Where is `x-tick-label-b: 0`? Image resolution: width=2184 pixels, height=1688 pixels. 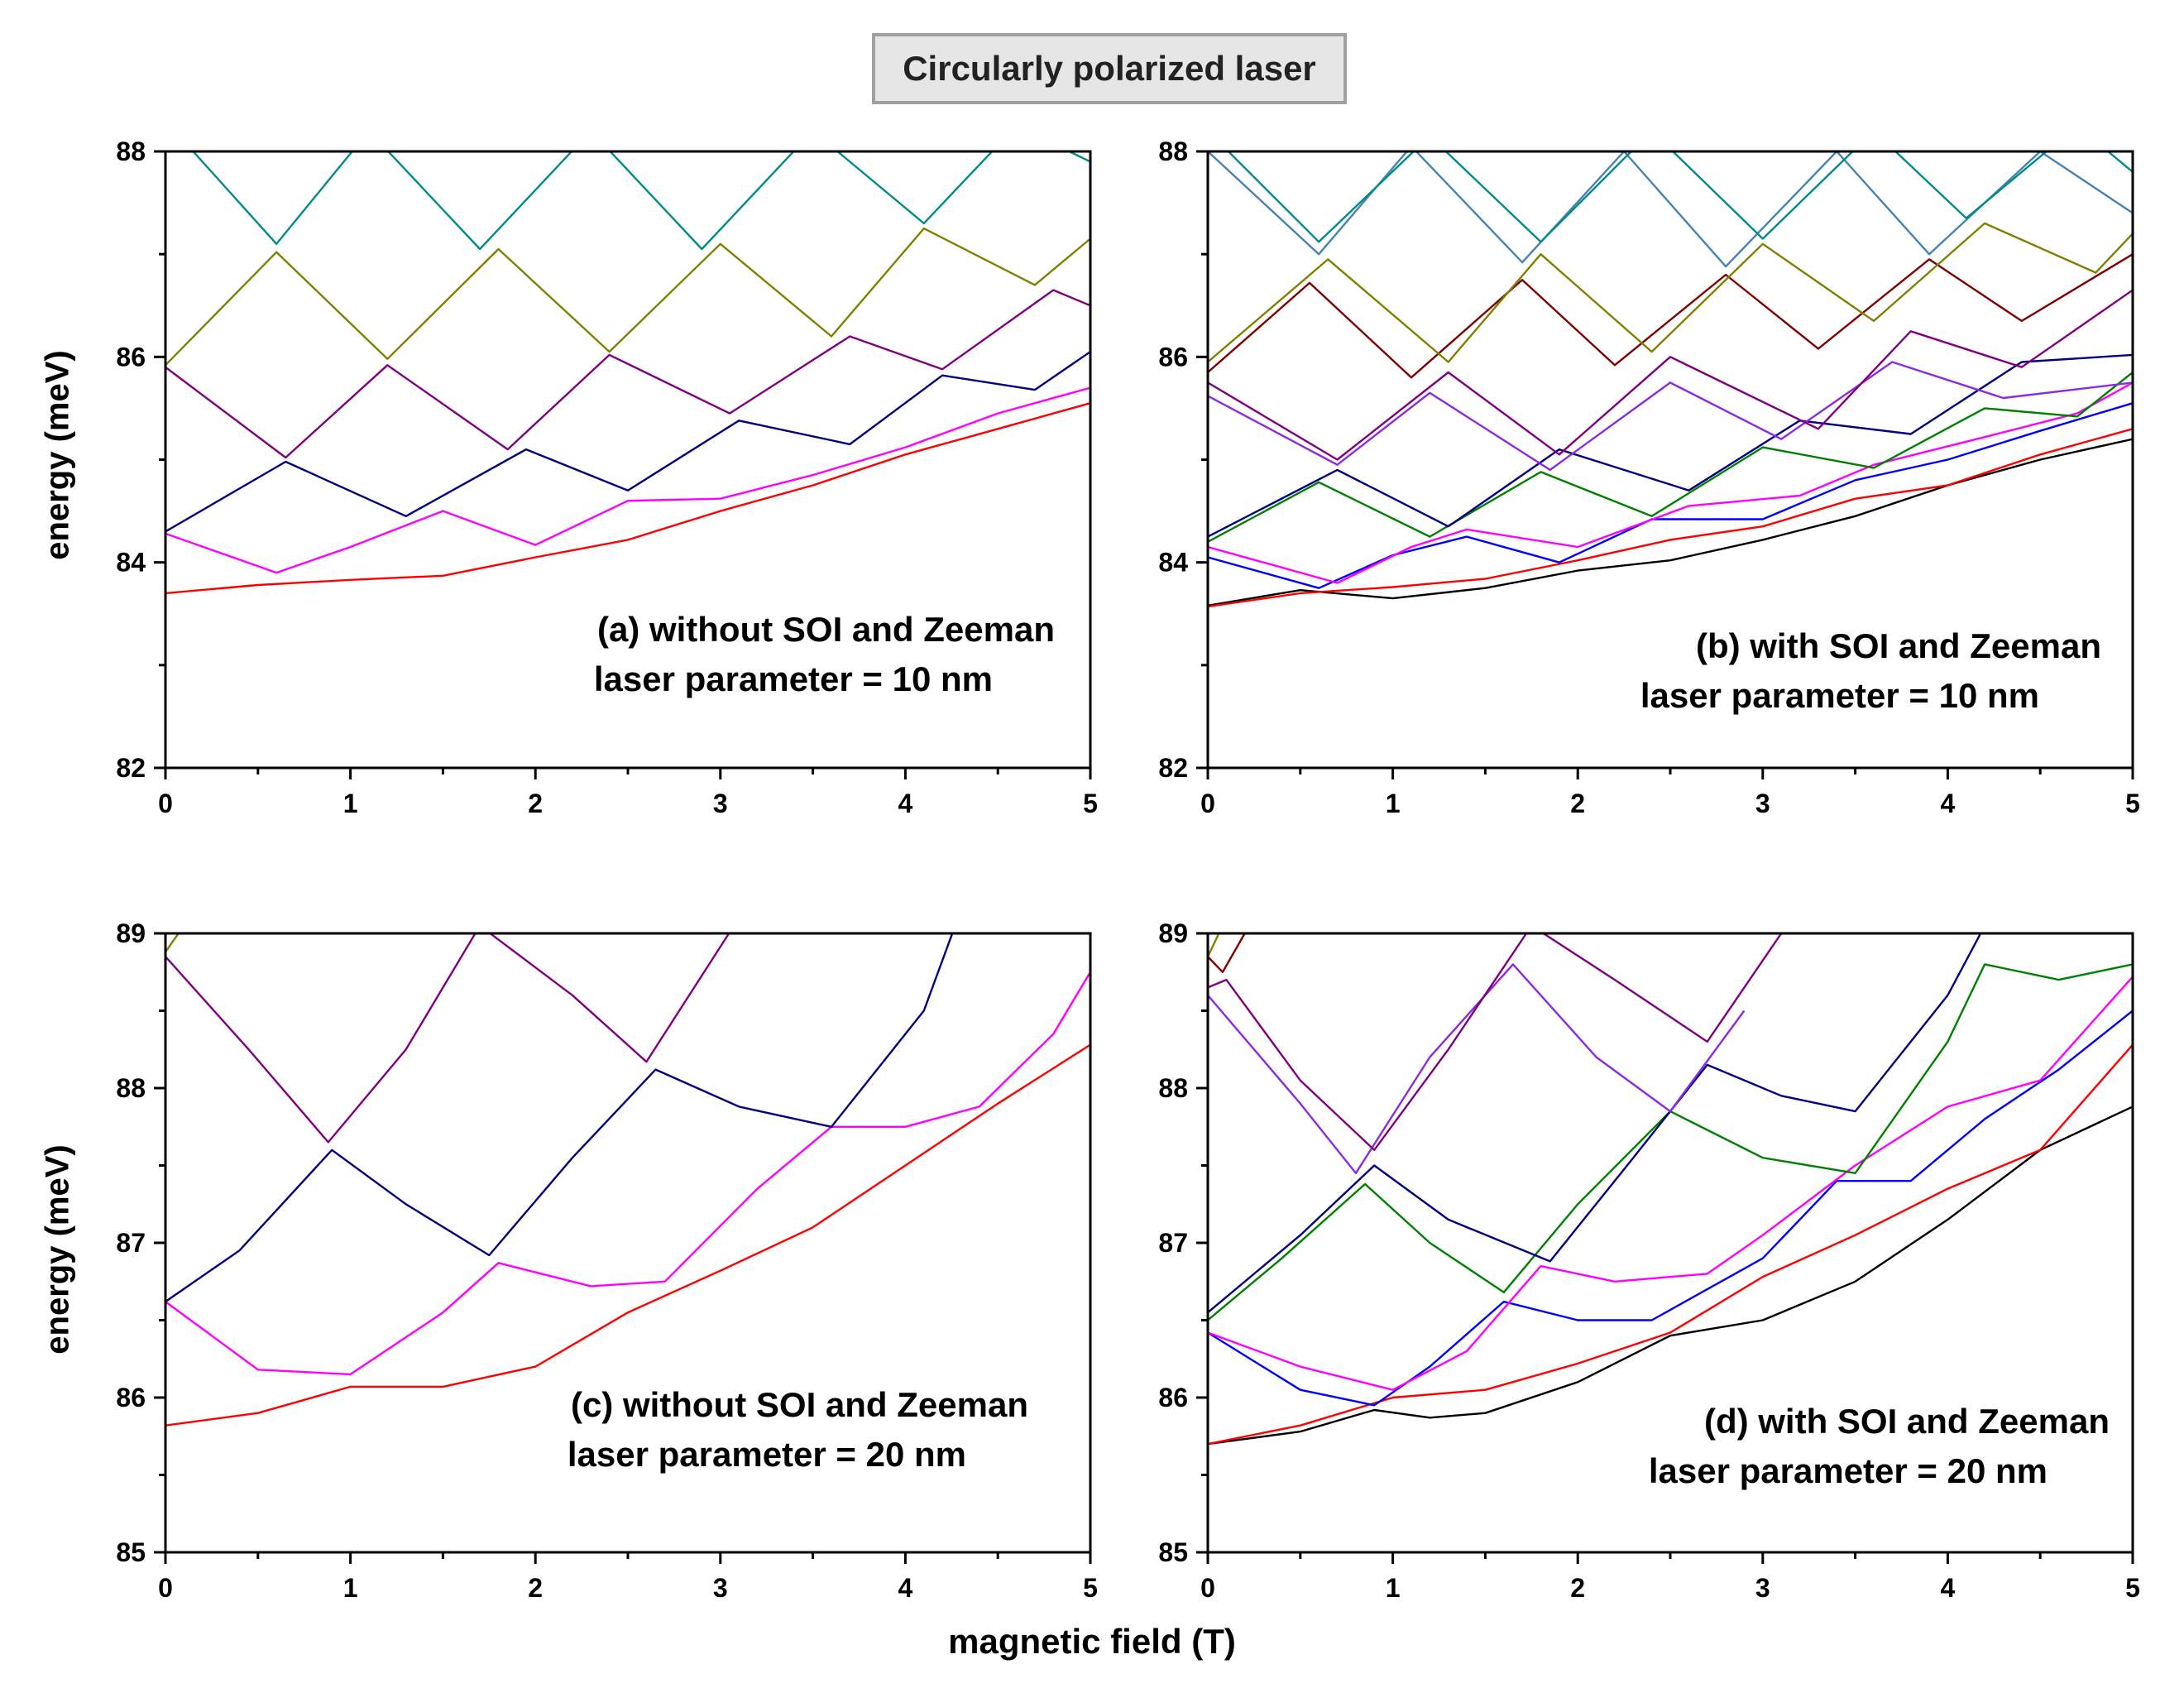
x-tick-label-b: 0 is located at coordinates (1207, 803).